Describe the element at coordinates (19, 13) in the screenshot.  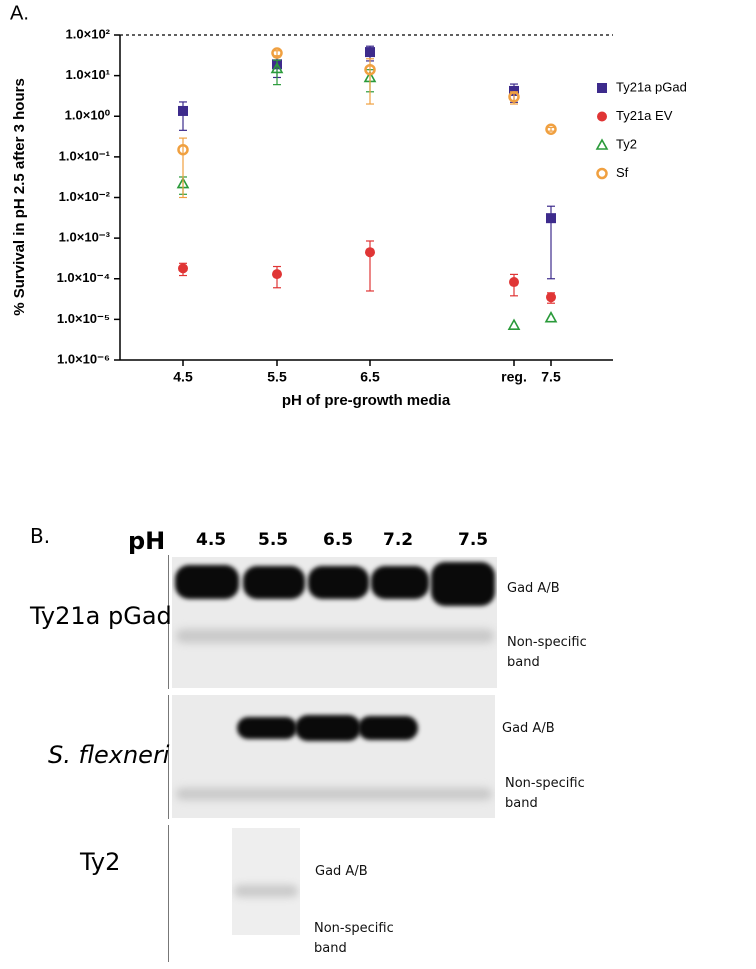
I see `panel-label: A.` at that location.